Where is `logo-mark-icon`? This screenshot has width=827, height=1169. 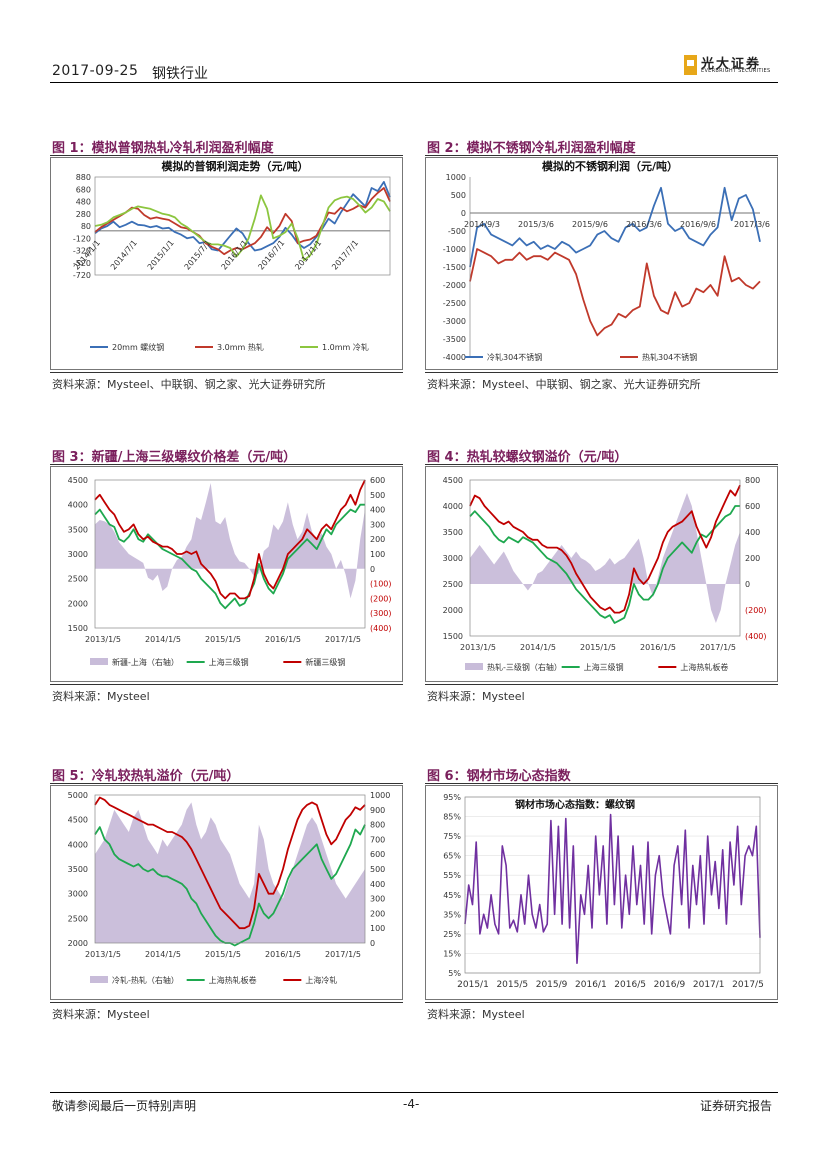 logo-mark-icon is located at coordinates (690, 65).